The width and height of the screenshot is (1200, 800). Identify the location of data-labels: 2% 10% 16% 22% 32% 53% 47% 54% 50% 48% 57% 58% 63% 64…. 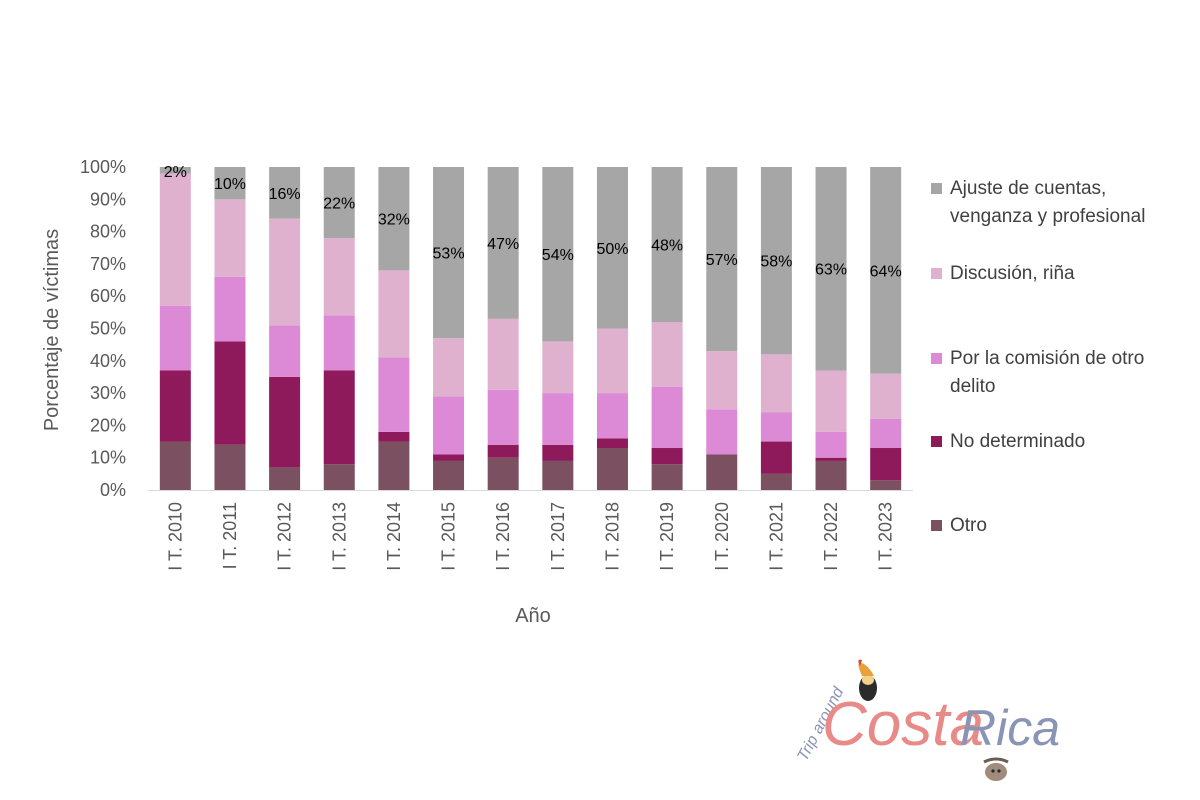
(533, 222).